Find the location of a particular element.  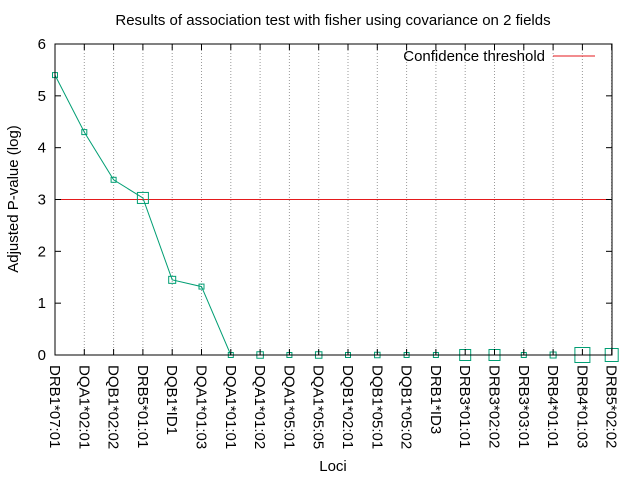

y-tick-label: 1 is located at coordinates (42, 303).